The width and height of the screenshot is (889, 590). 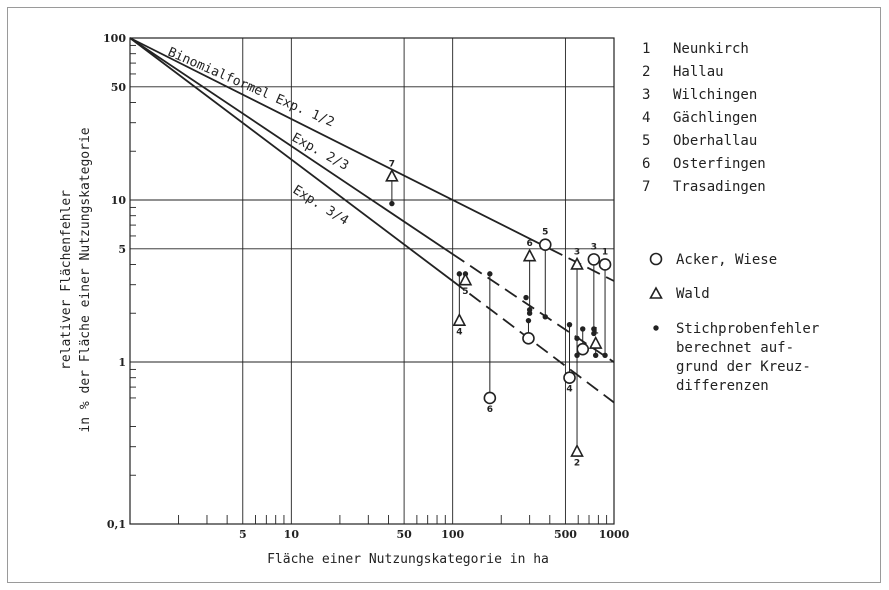 I want to click on legend-municipality-number: 5, so click(x=646, y=141).